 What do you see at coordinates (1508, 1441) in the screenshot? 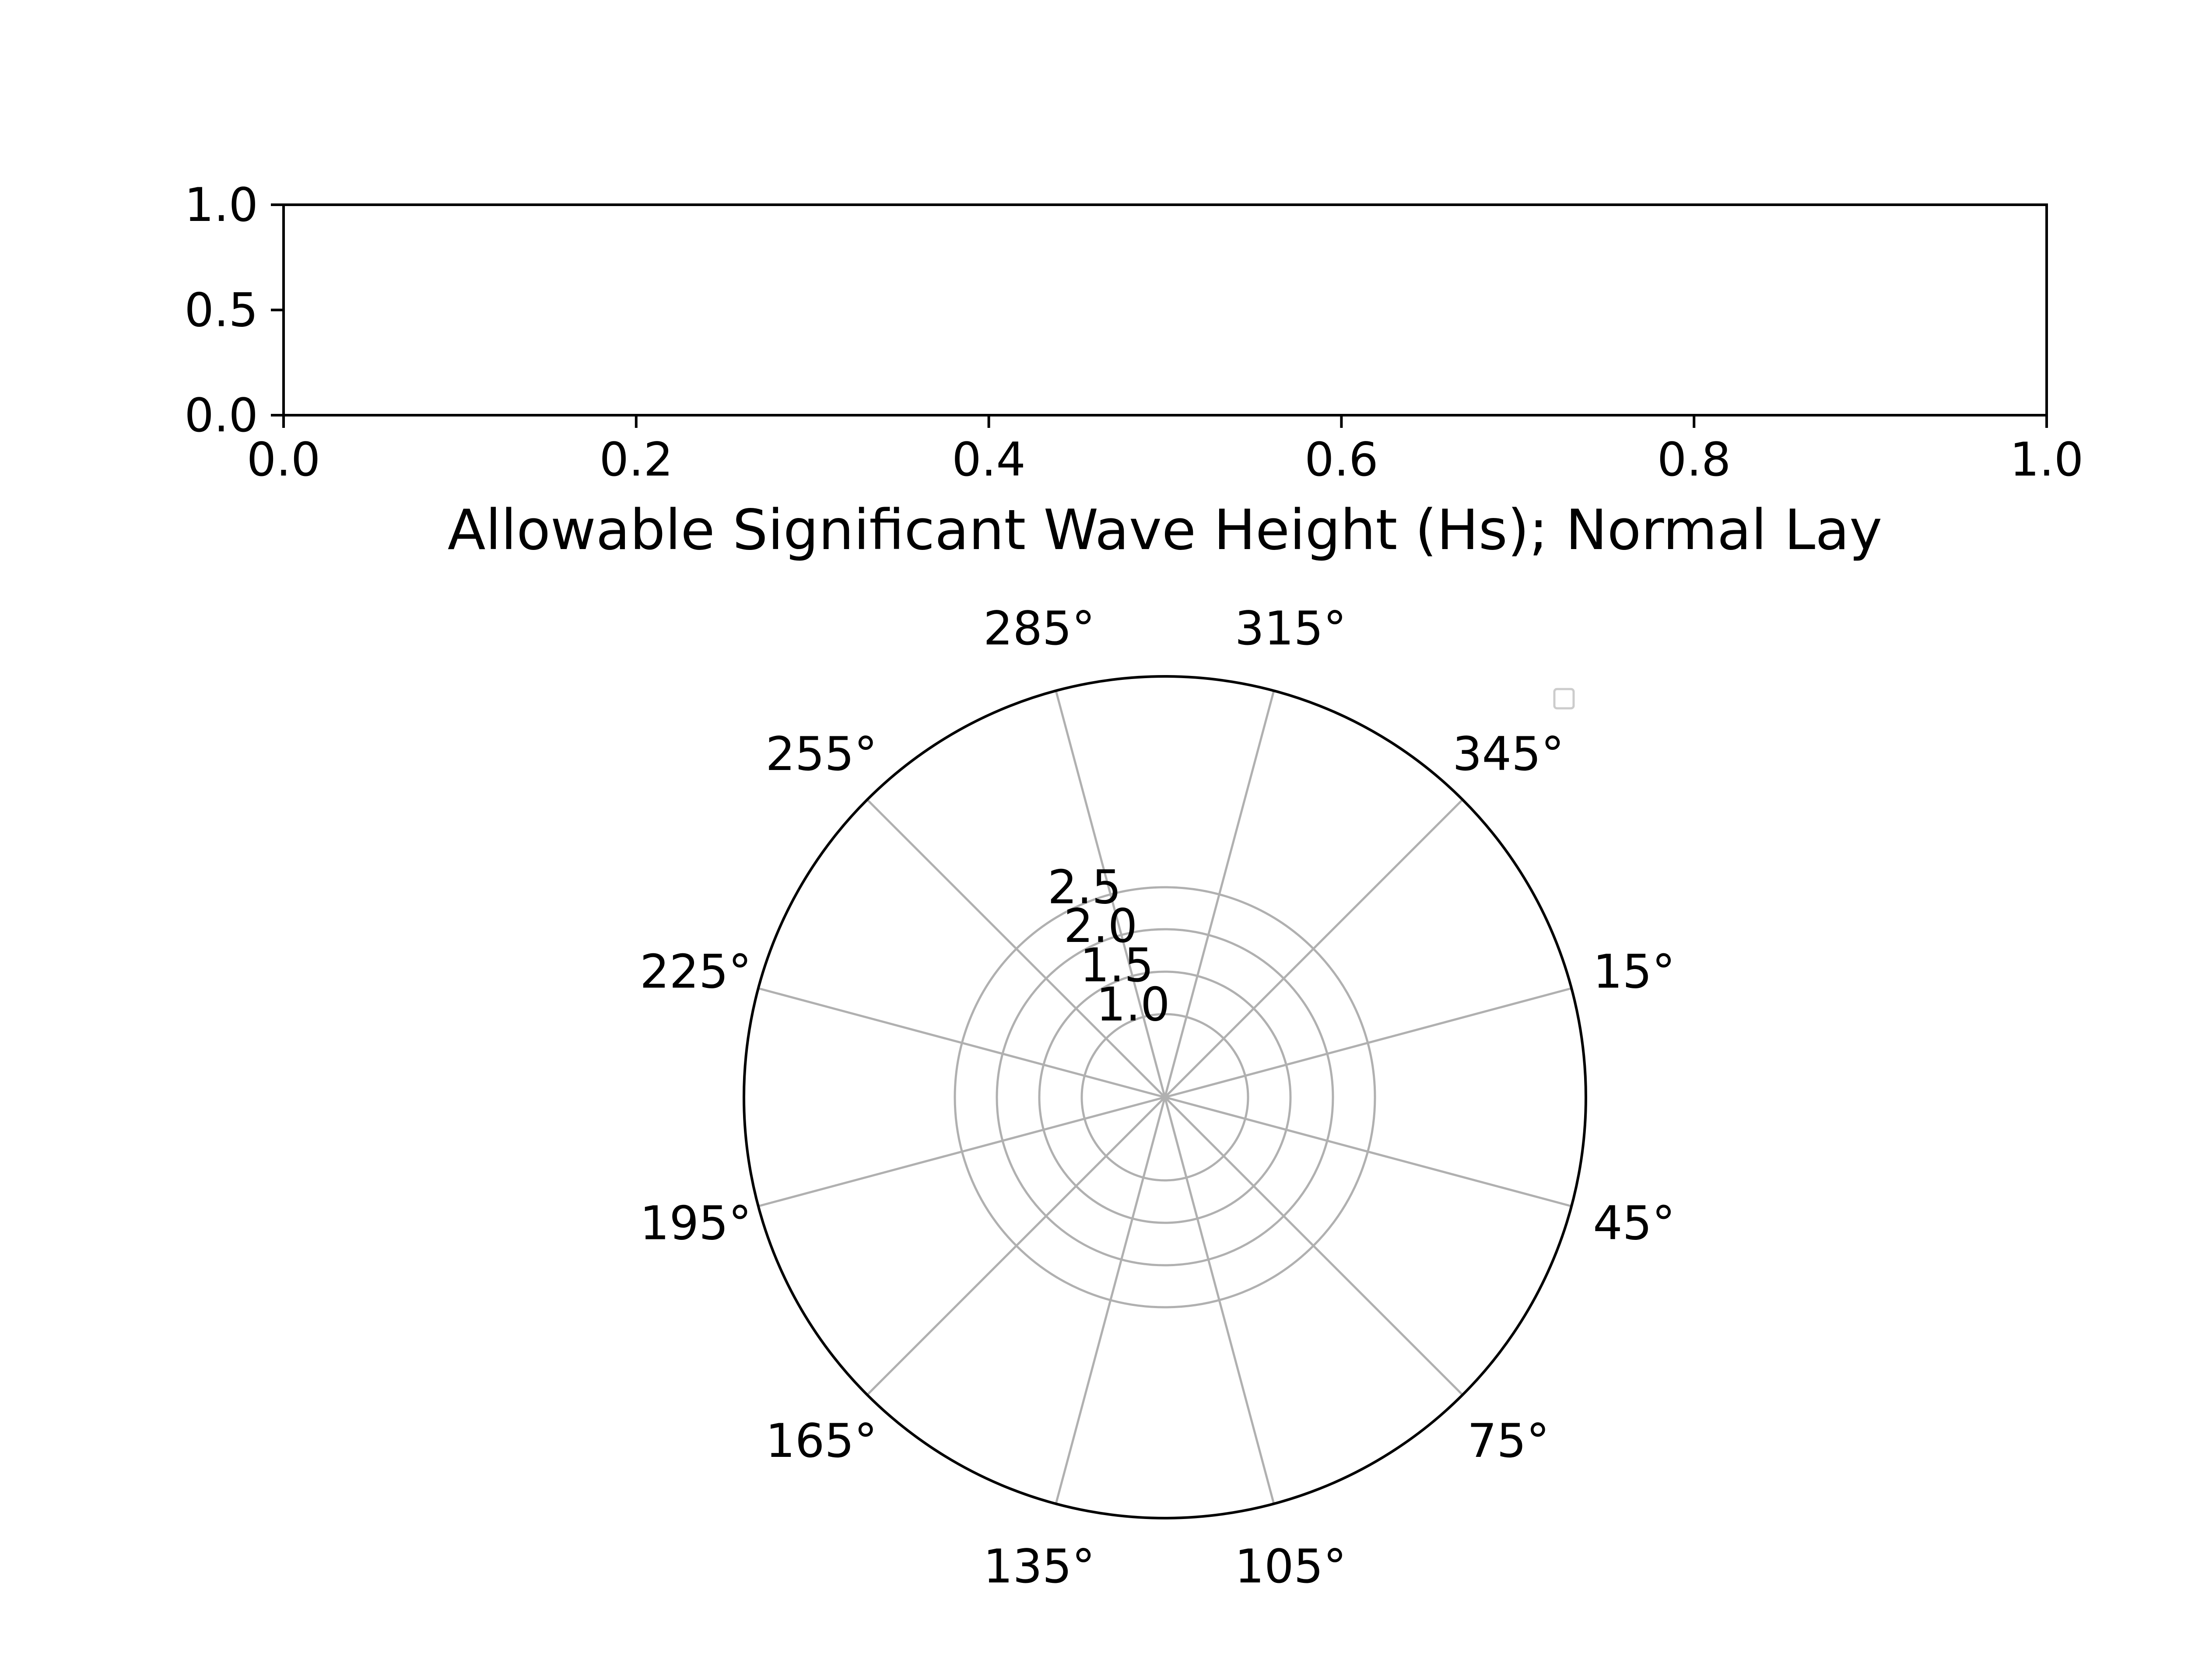
I see `polar-angle-label: 75°` at bounding box center [1508, 1441].